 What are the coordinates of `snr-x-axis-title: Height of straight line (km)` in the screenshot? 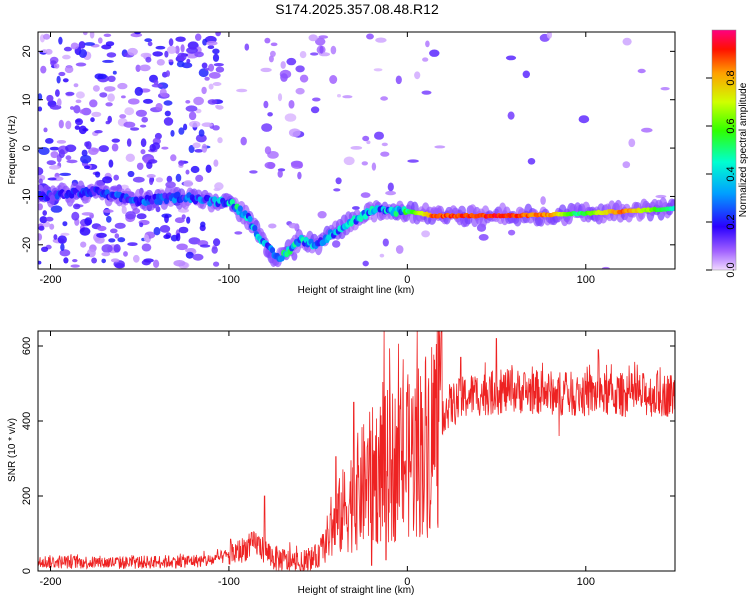 It's located at (356, 590).